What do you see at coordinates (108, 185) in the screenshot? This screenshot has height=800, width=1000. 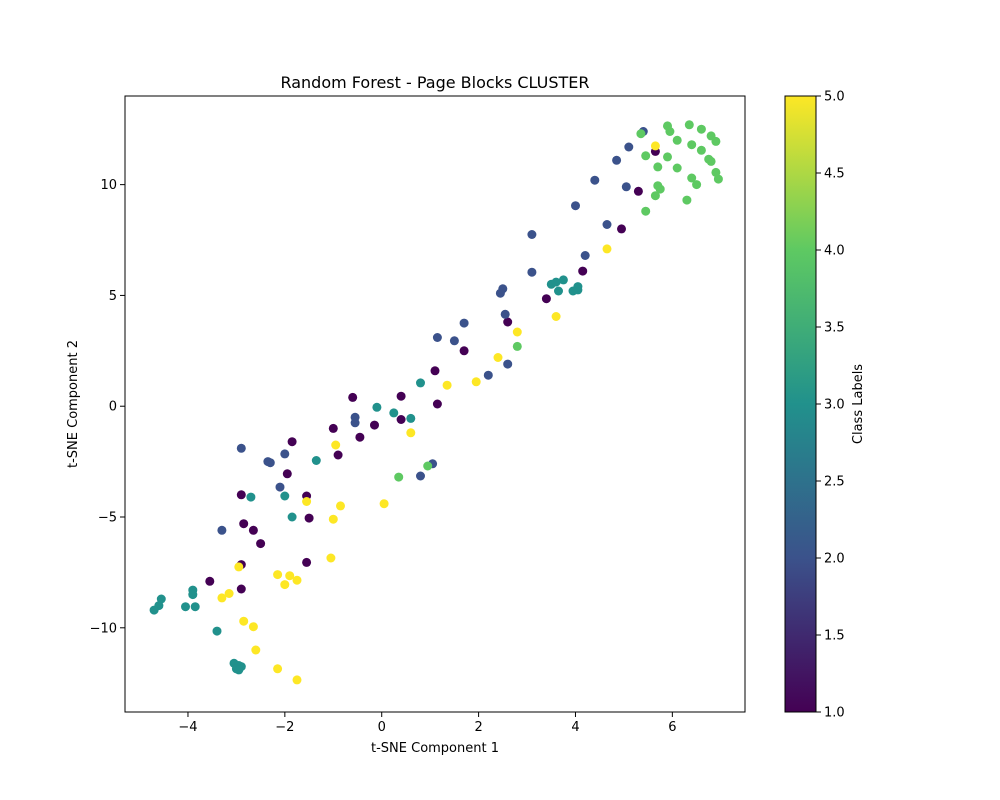 I see `y-tick-label: 10` at bounding box center [108, 185].